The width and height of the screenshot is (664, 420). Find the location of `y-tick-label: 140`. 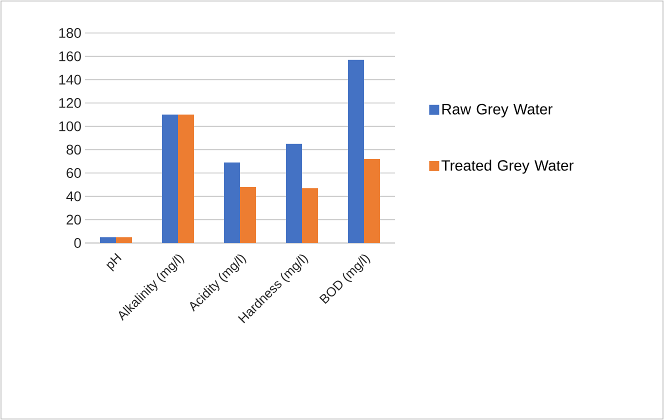

y-tick-label: 140 is located at coordinates (70, 79).